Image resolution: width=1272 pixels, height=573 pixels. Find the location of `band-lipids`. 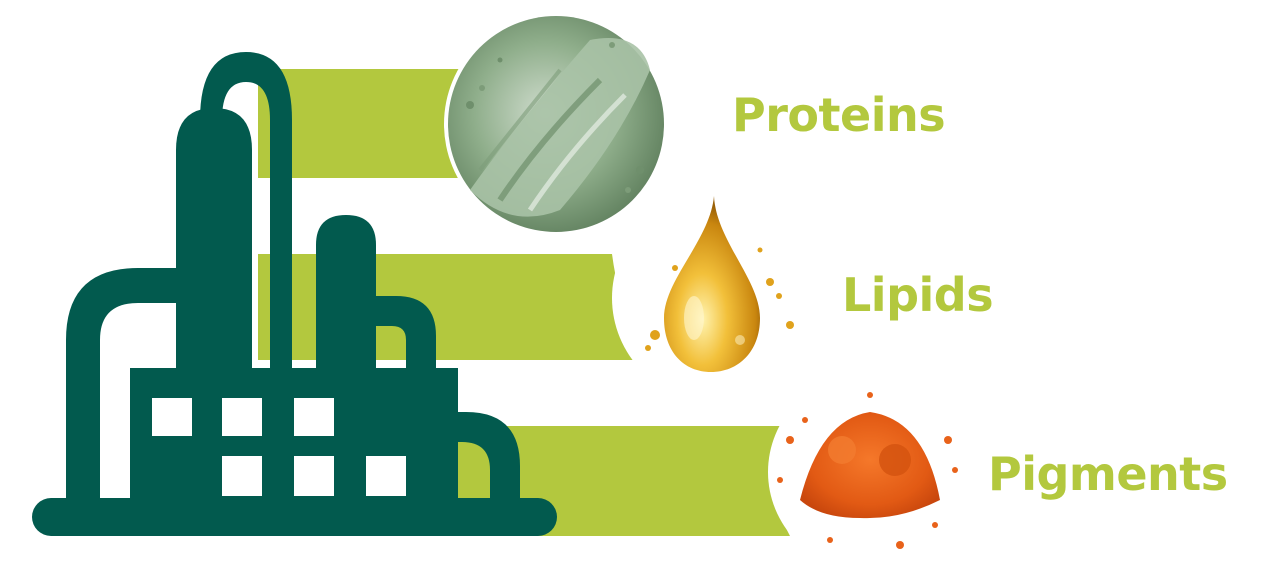

band-lipids is located at coordinates (449, 307).